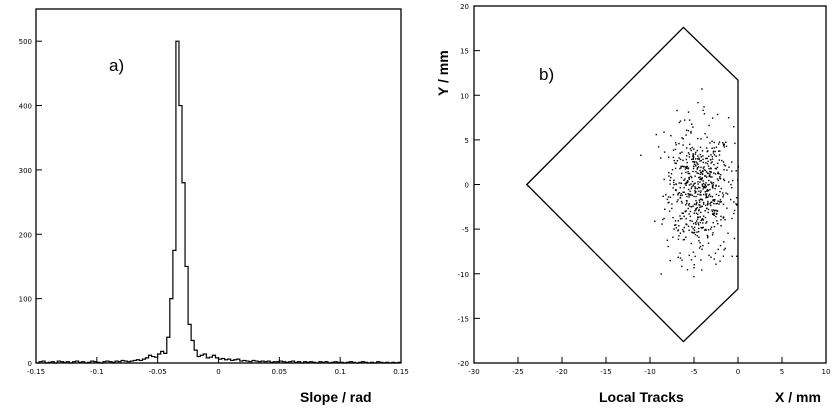 The width and height of the screenshot is (840, 410). What do you see at coordinates (336, 397) in the screenshot?
I see `x-axis-title-a: Slope / rad` at bounding box center [336, 397].